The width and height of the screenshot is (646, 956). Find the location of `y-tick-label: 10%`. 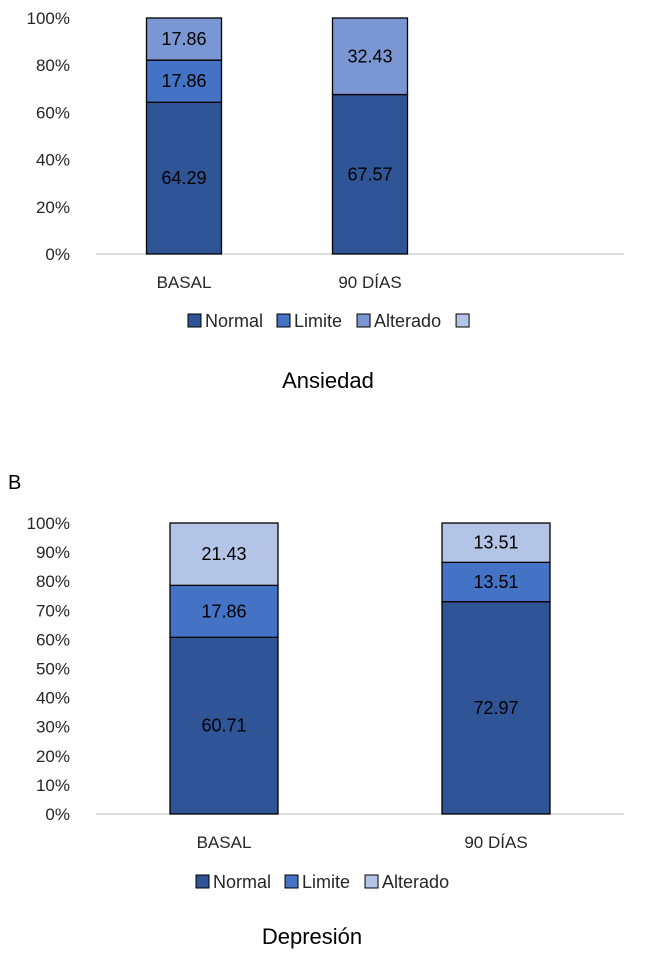

y-tick-label: 10% is located at coordinates (53, 785).